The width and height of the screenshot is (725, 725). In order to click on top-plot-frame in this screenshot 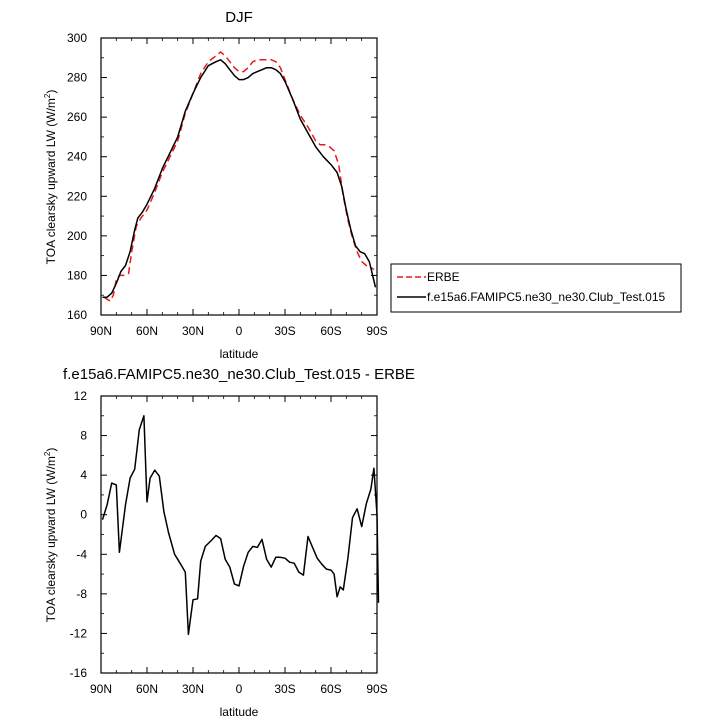, I will do `click(239, 176)`.